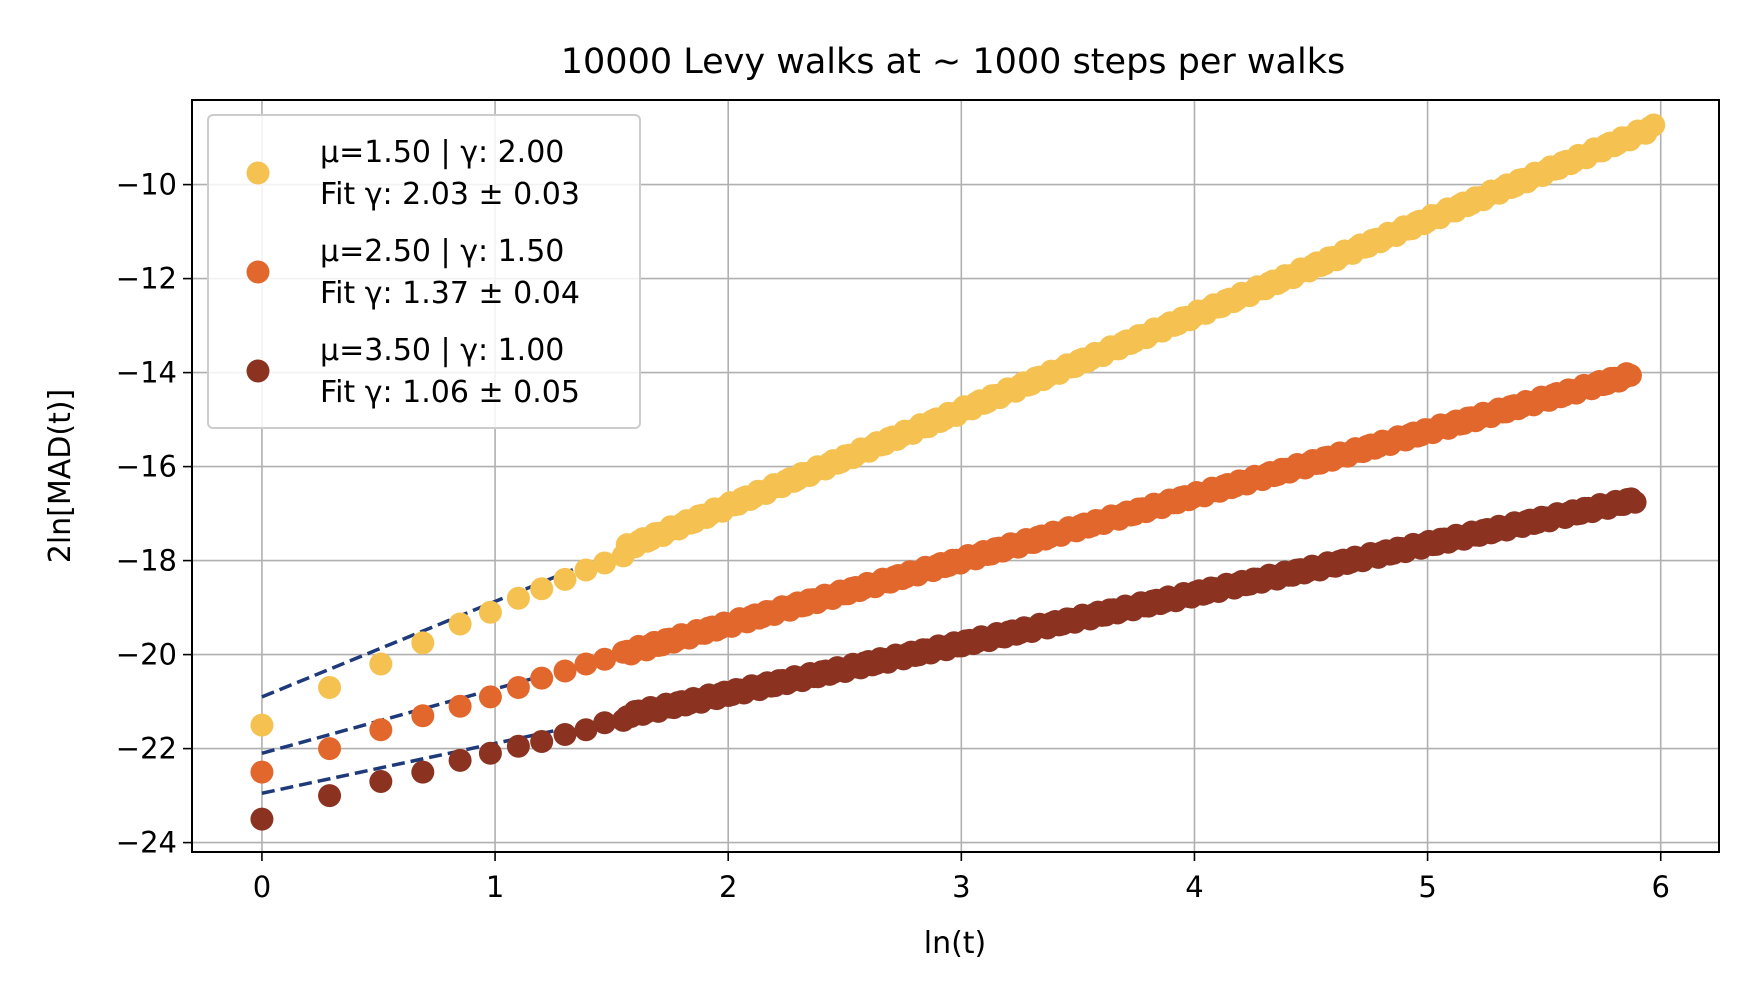 This screenshot has height=1004, width=1750. I want to click on y-tick-label: −20, so click(146, 655).